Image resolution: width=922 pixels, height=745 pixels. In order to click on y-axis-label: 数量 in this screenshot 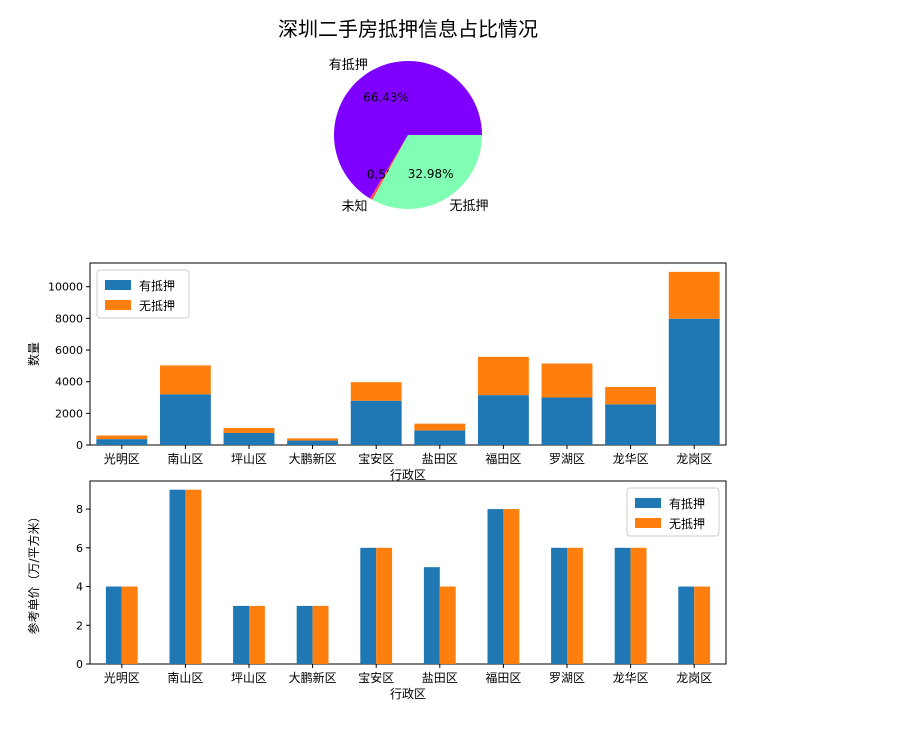, I will do `click(33, 354)`.